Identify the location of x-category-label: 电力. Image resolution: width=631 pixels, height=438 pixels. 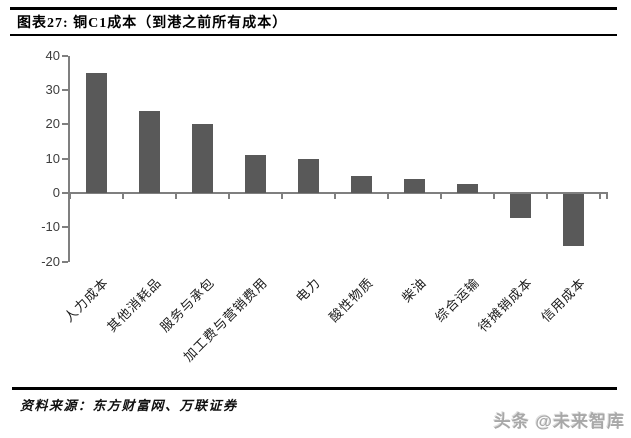
(308, 290).